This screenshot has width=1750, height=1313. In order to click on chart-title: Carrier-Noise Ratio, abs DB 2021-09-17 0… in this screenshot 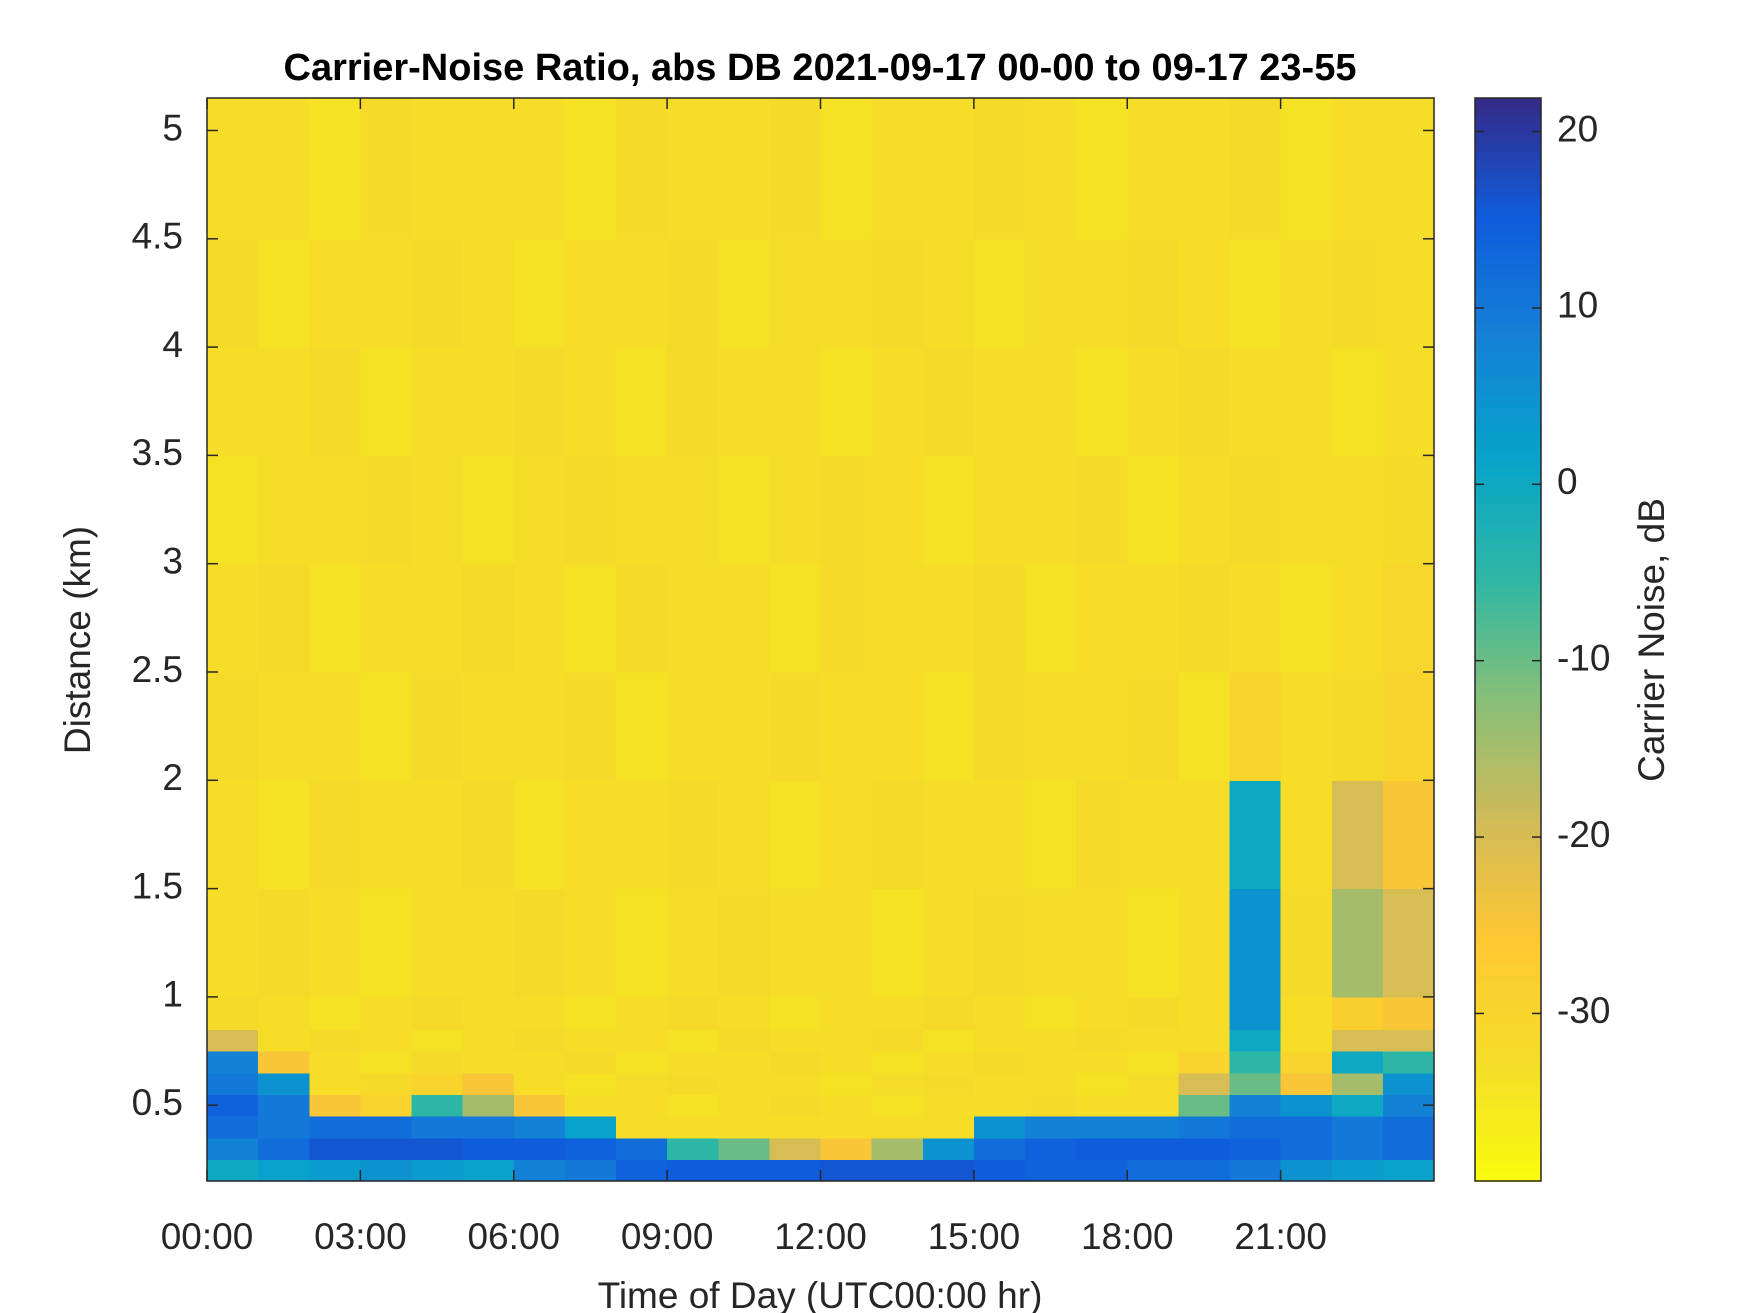, I will do `click(820, 68)`.